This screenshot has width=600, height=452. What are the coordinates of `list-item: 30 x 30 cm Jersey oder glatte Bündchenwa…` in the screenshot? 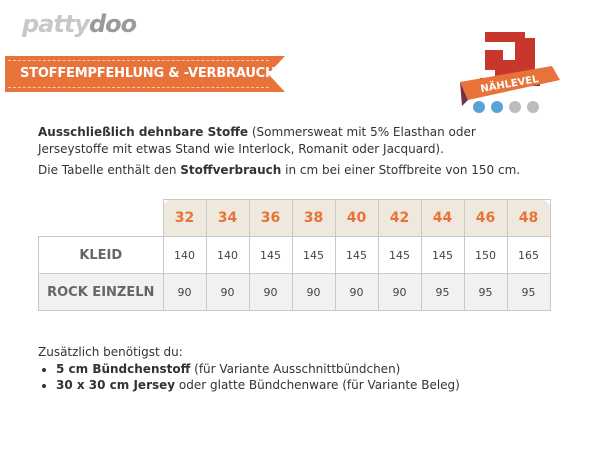 It's located at (258, 385).